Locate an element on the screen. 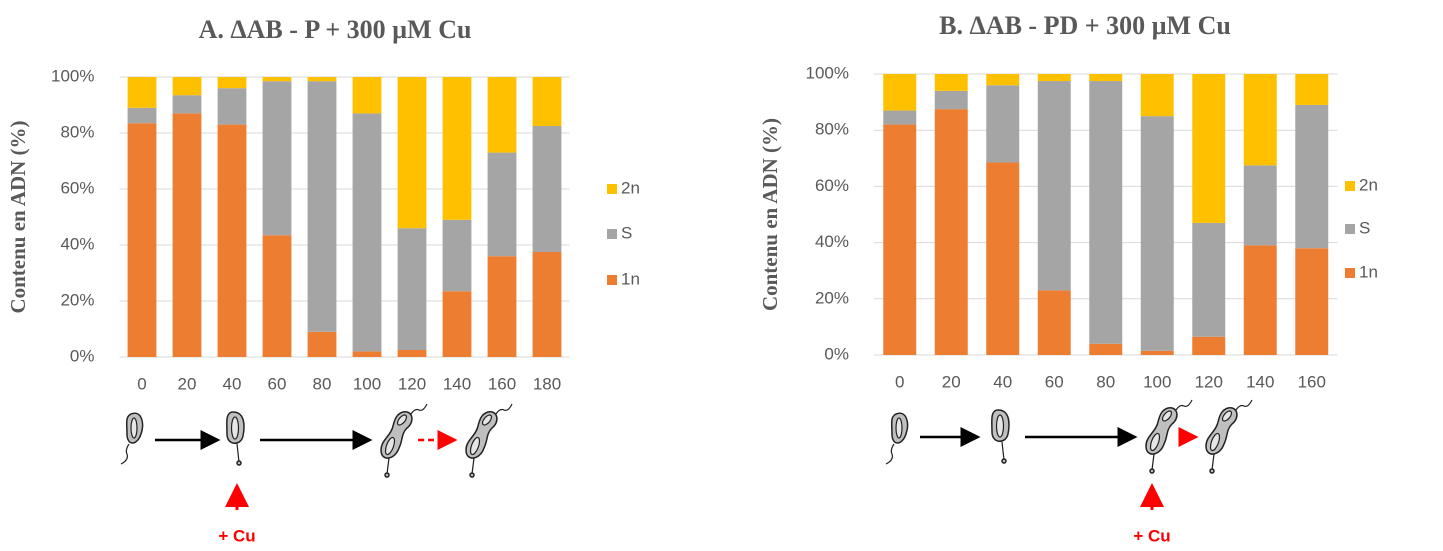 This screenshot has width=1443, height=551. legend-label: 1n is located at coordinates (1368, 271).